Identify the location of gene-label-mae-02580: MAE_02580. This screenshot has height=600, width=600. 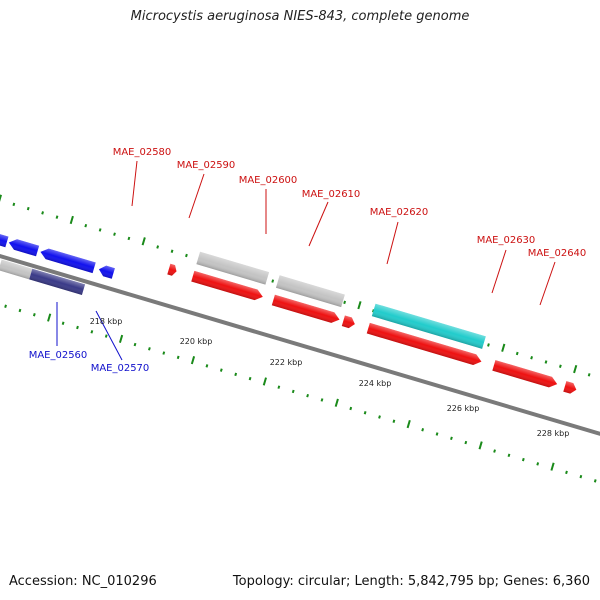
(142, 152).